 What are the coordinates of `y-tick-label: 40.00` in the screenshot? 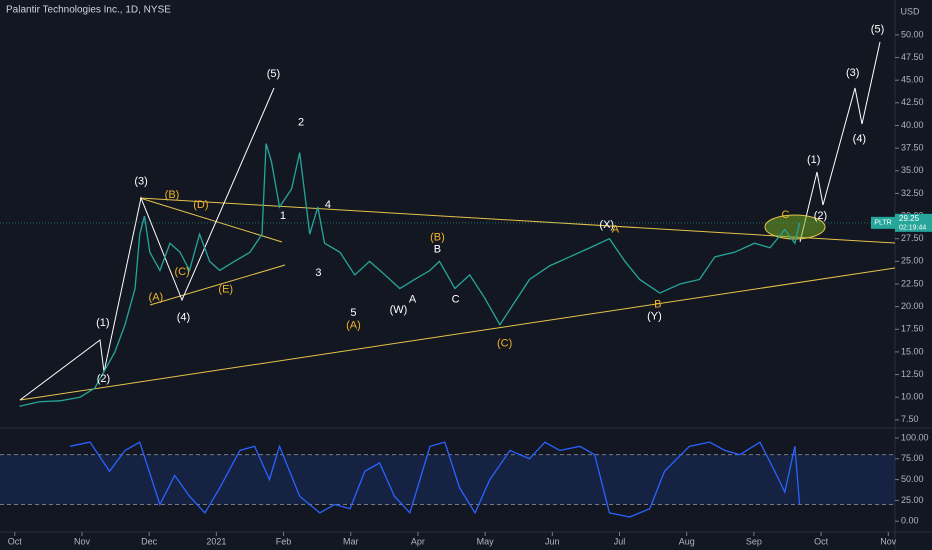 It's located at (912, 125).